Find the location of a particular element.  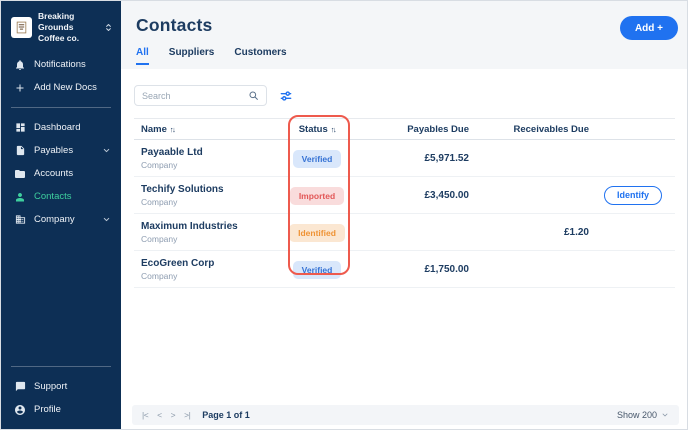

page-header: Contacts All Suppliers Customers Add + is located at coordinates (404, 35).